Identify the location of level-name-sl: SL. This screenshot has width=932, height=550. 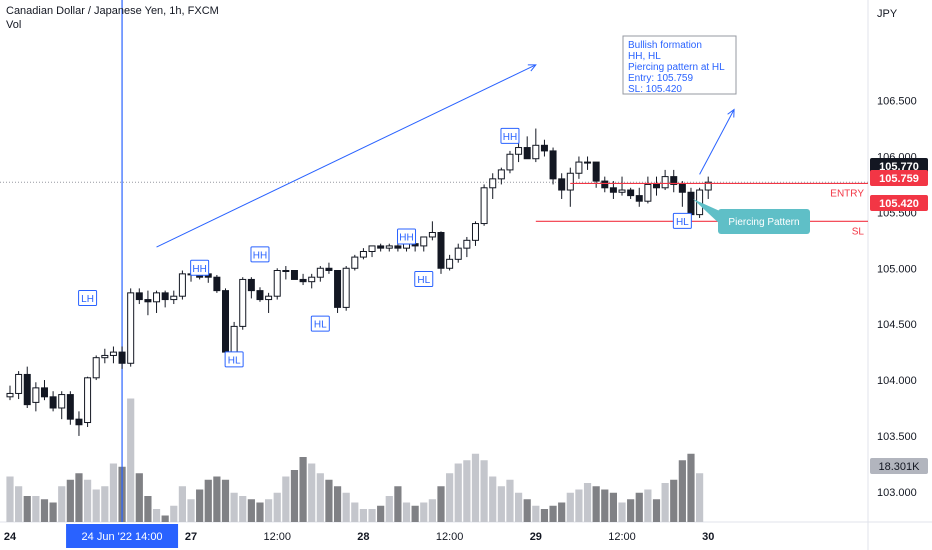
(858, 231).